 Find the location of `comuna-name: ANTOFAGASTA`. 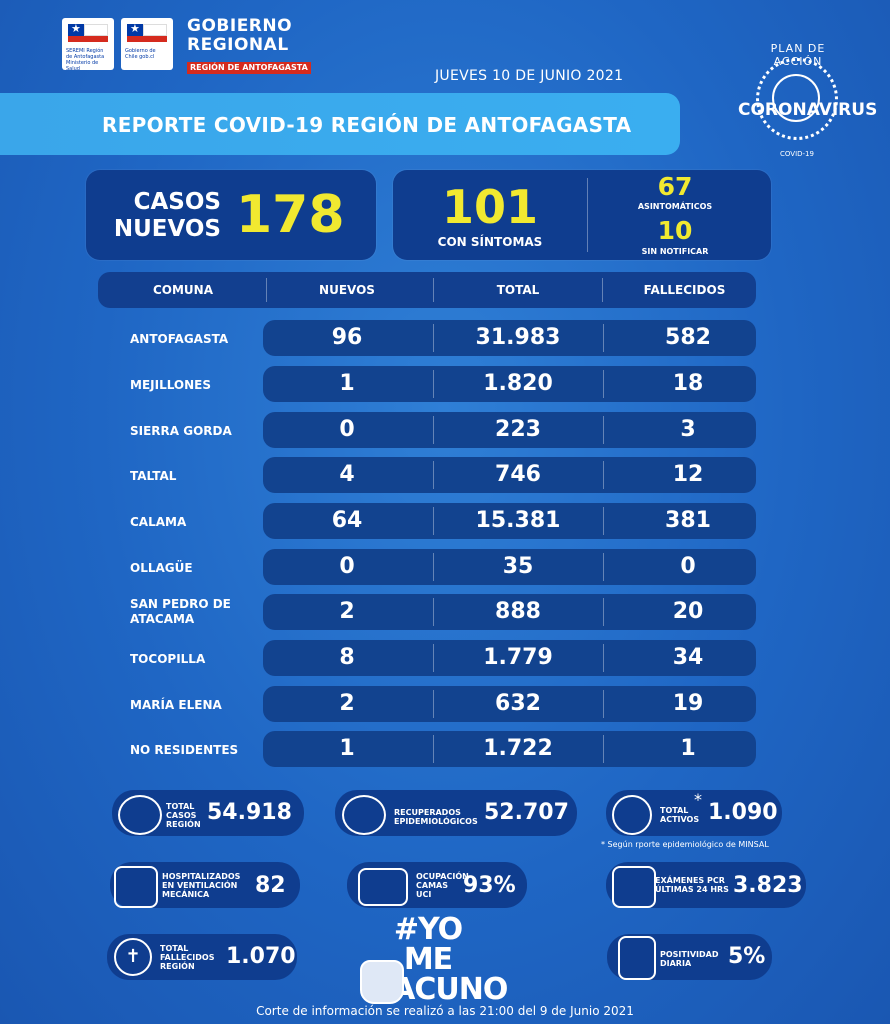

comuna-name: ANTOFAGASTA is located at coordinates (179, 339).